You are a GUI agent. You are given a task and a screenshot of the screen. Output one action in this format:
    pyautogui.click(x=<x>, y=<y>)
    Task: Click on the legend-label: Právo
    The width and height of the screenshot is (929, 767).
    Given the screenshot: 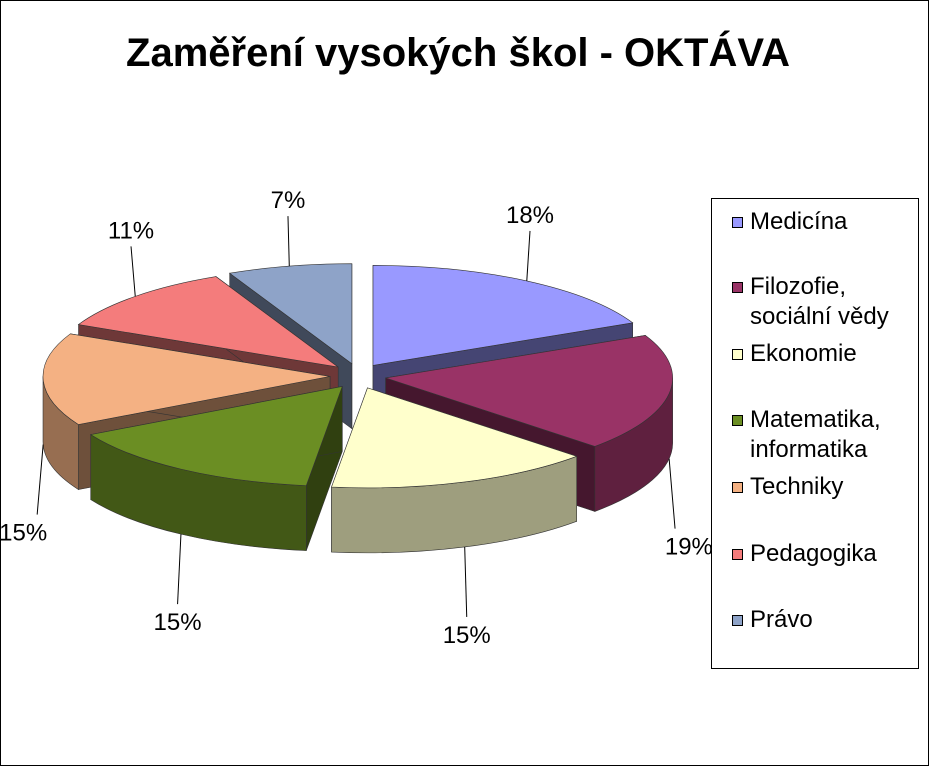 What is the action you would take?
    pyautogui.click(x=781, y=619)
    